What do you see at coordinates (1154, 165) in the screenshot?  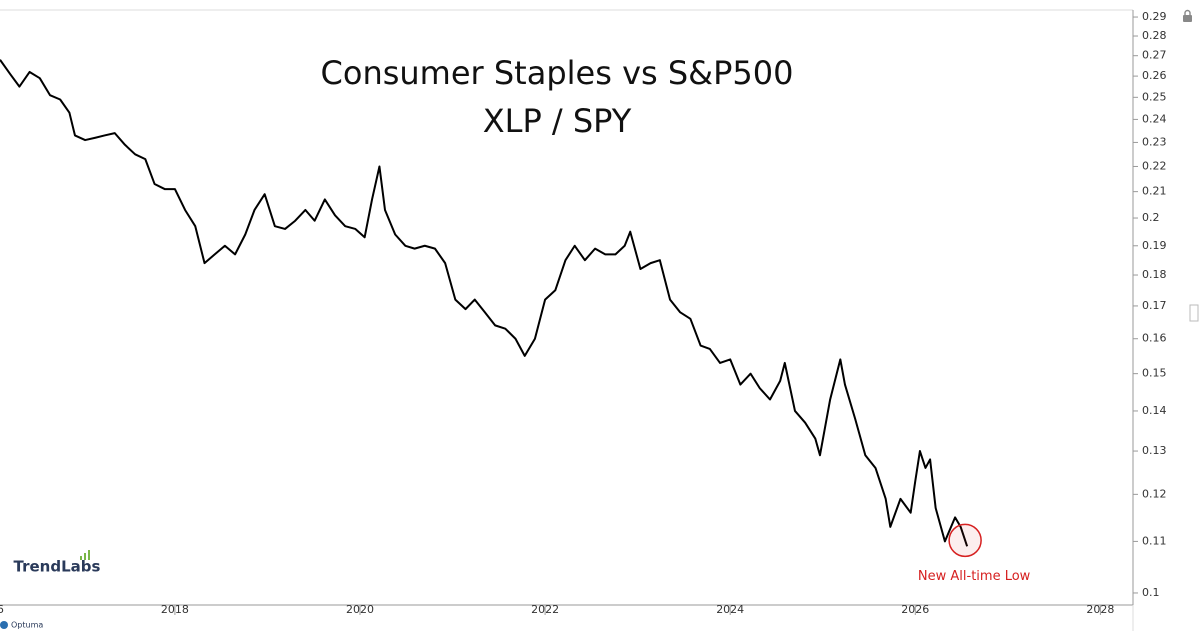 I see `y-tick-label: 0.22` at bounding box center [1154, 165].